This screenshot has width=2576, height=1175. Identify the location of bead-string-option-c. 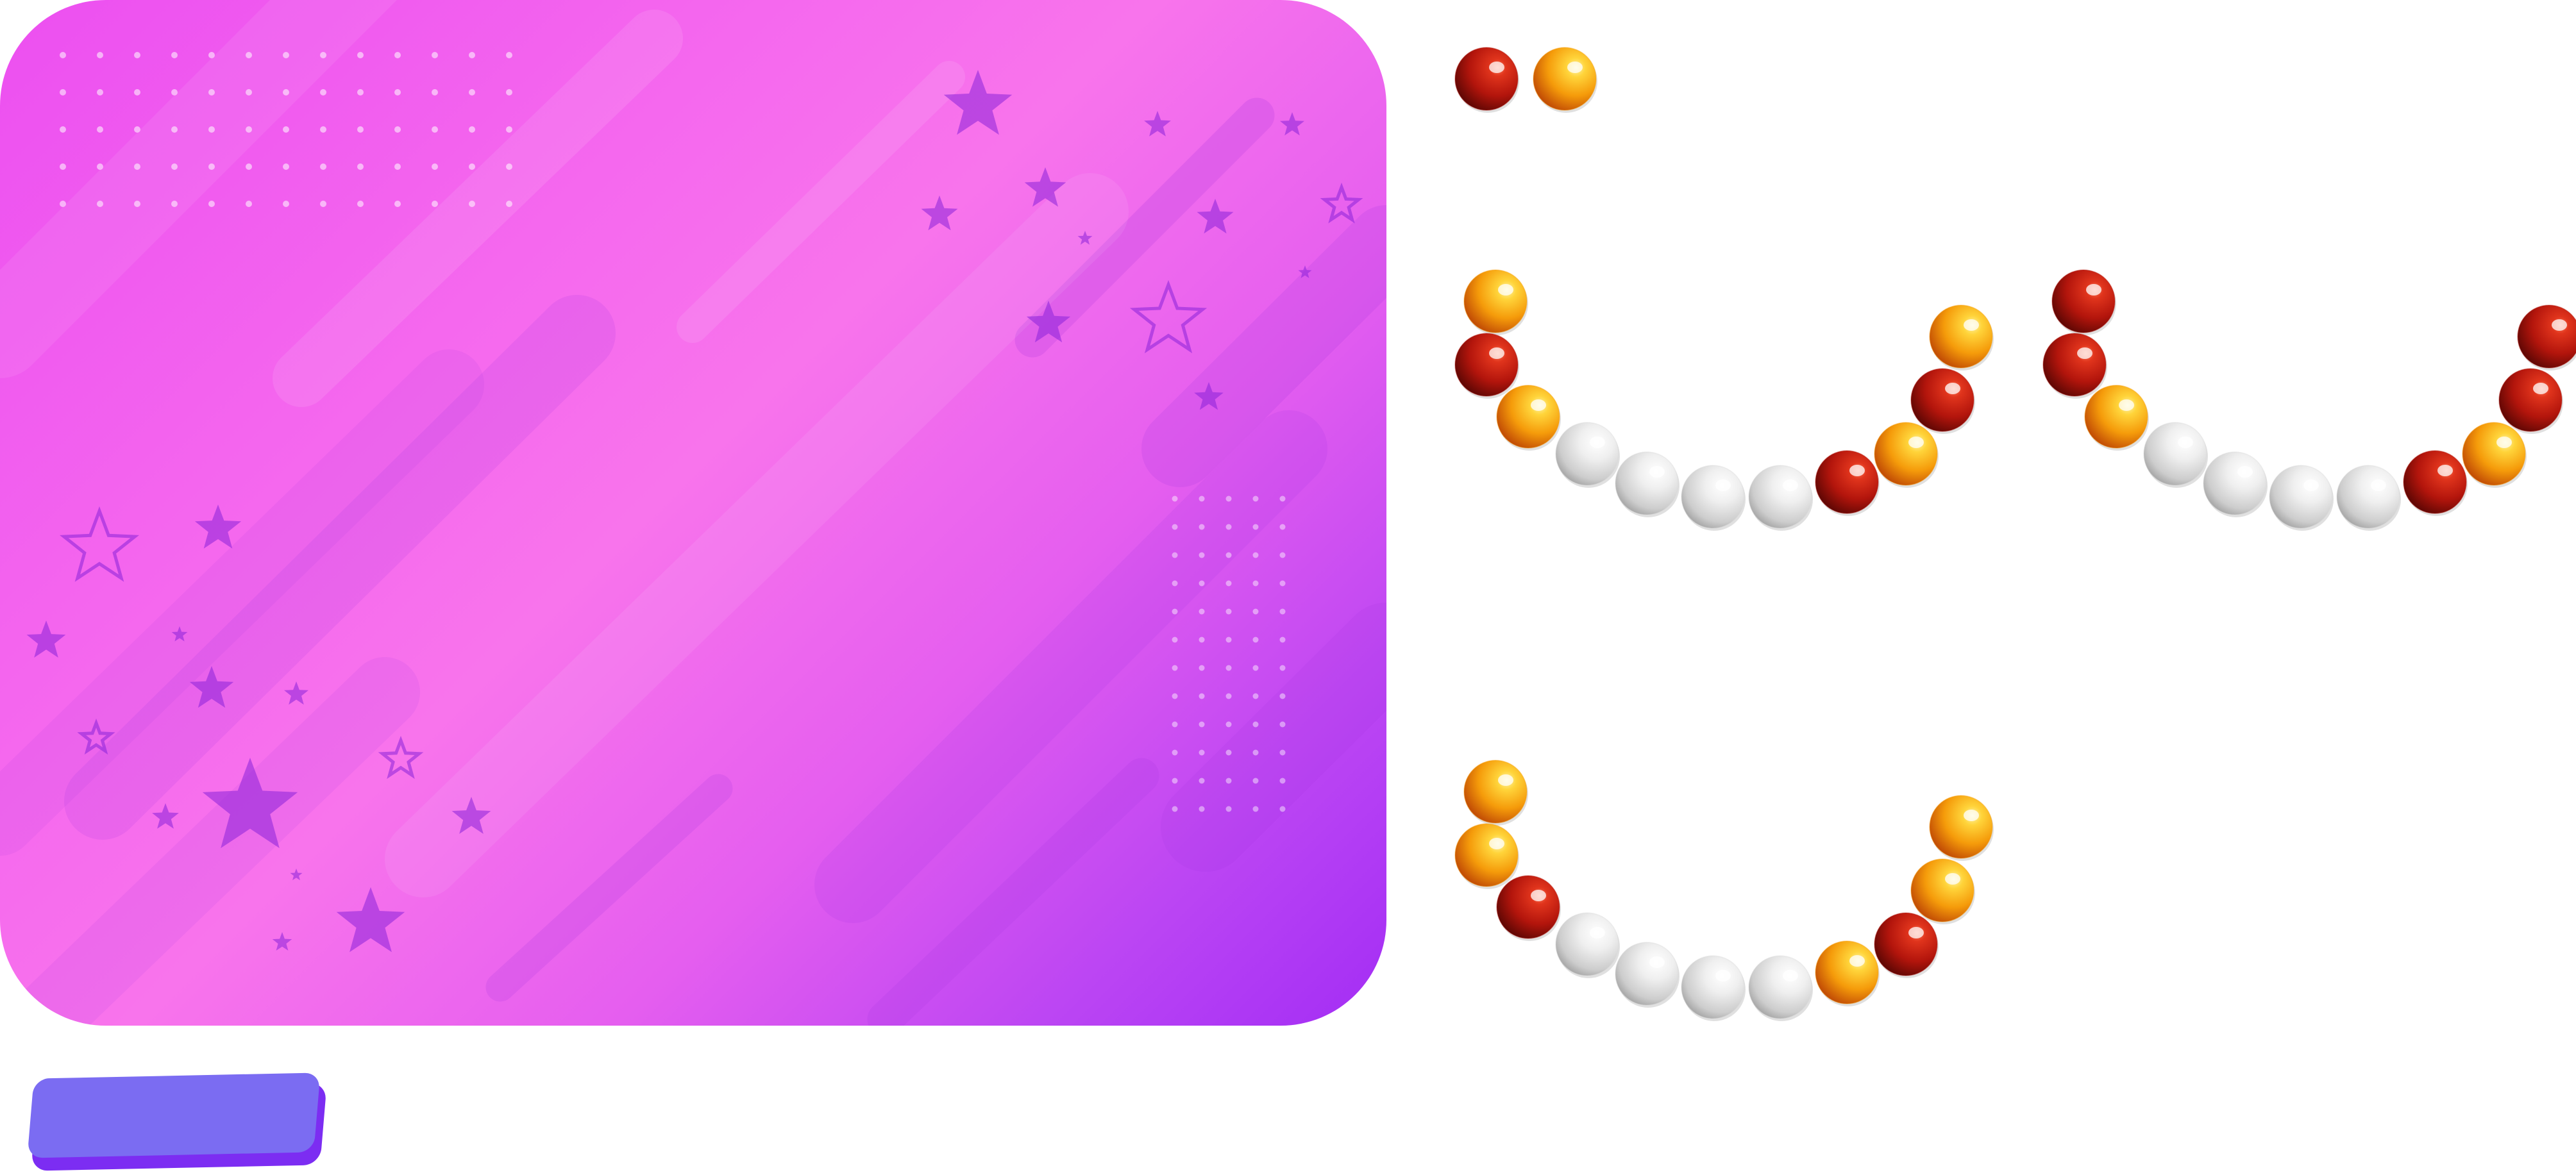
(1724, 891).